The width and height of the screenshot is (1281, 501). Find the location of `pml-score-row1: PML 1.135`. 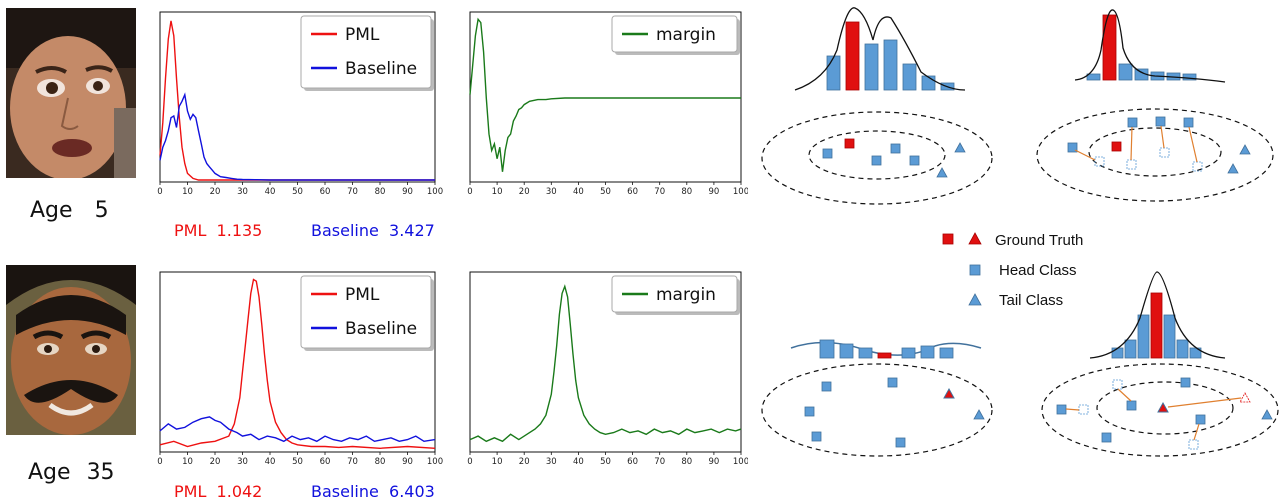

pml-score-row1: PML 1.135 is located at coordinates (218, 230).